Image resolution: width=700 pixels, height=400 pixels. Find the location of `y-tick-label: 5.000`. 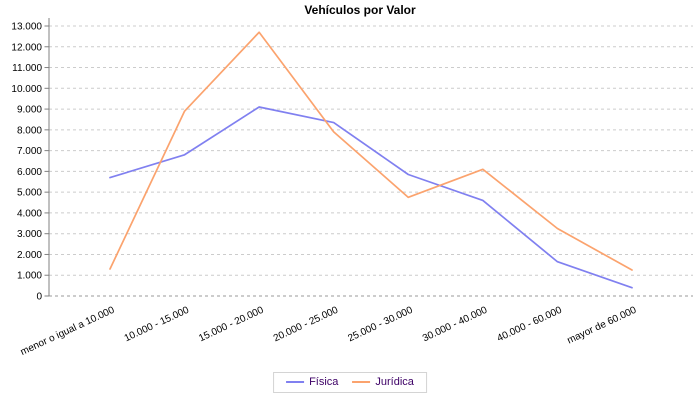

y-tick-label: 5.000 is located at coordinates (29, 193).